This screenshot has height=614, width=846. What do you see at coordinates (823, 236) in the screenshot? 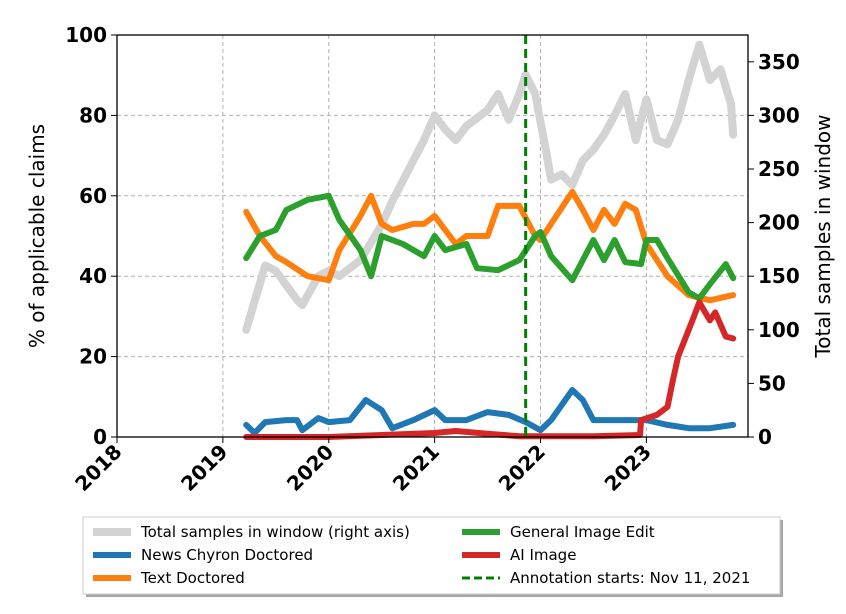
I see `y-axis-right-label: Total samples in window` at bounding box center [823, 236].